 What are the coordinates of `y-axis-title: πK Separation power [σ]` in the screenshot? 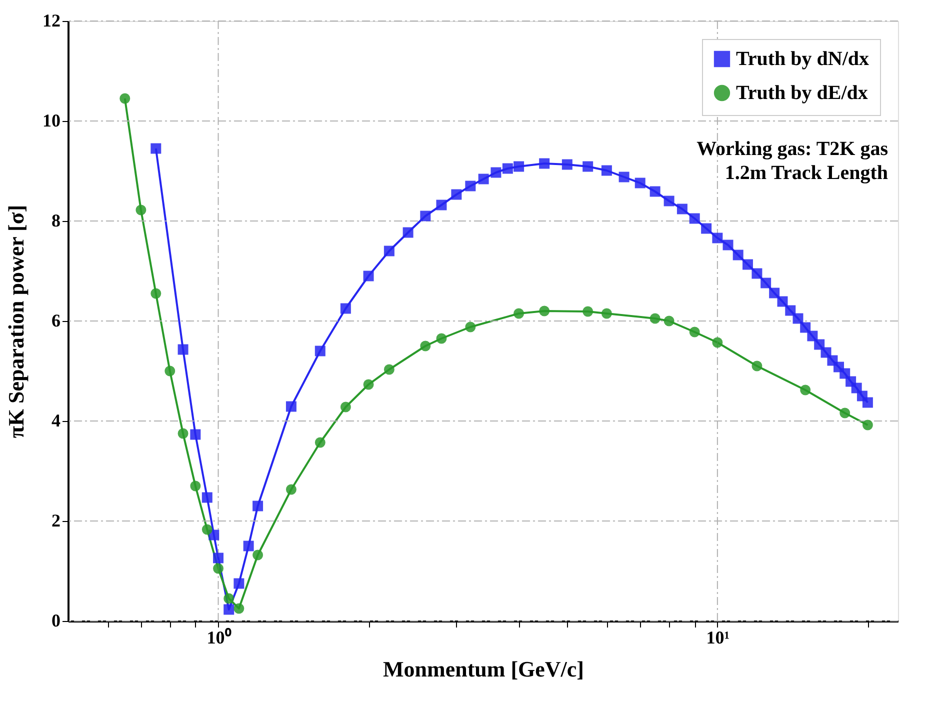 It's located at (16, 321).